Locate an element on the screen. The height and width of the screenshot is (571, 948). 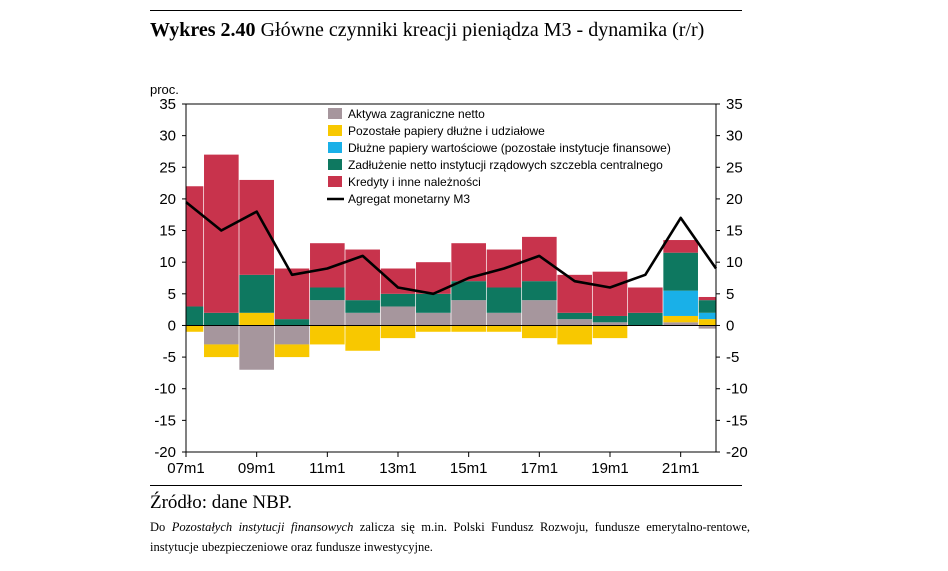
bar-0-13m1 is located at coordinates (398, 316).